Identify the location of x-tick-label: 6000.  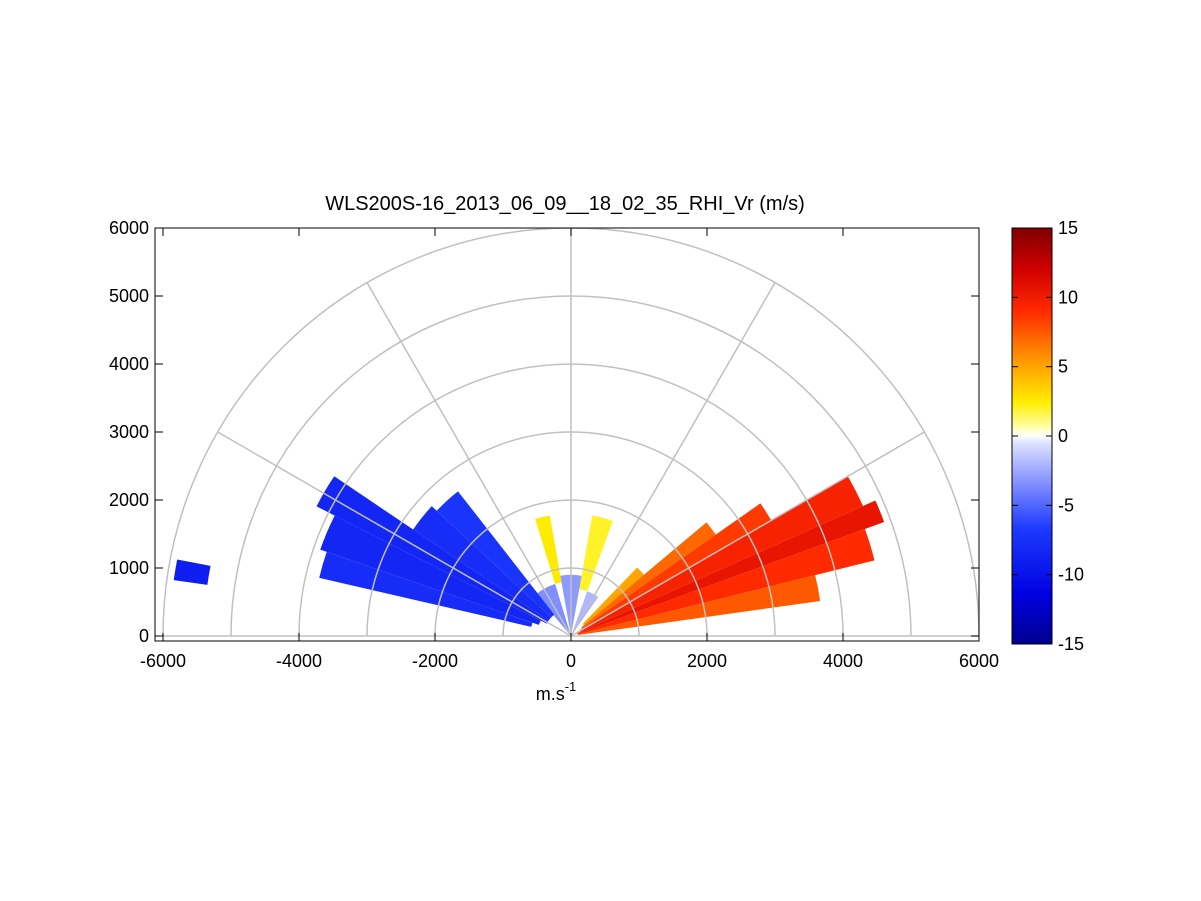
(979, 661).